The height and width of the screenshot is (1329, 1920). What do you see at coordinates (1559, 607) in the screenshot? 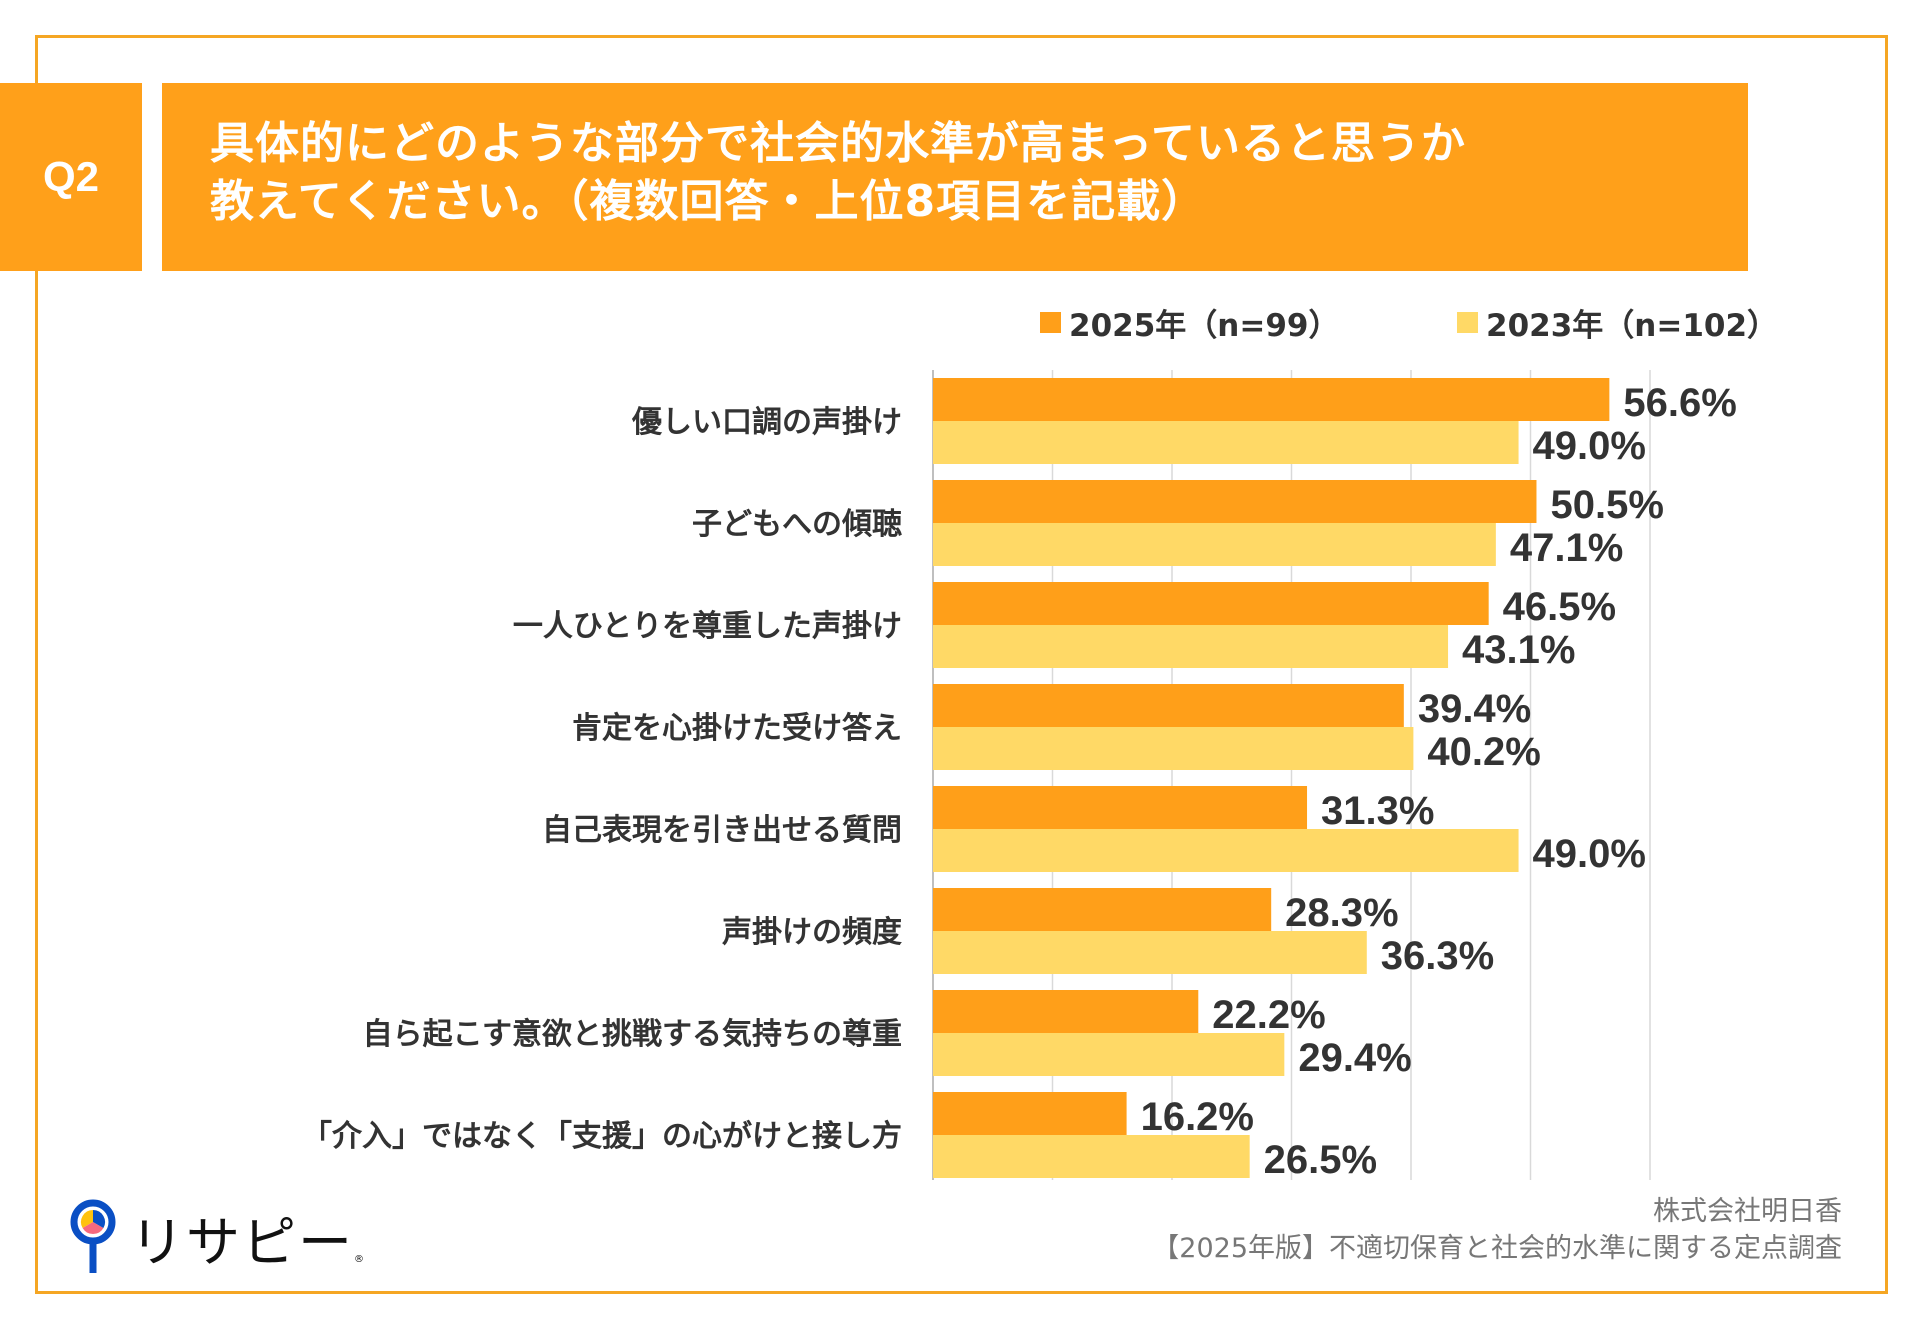
I see `data-label-2025: 46.5%` at bounding box center [1559, 607].